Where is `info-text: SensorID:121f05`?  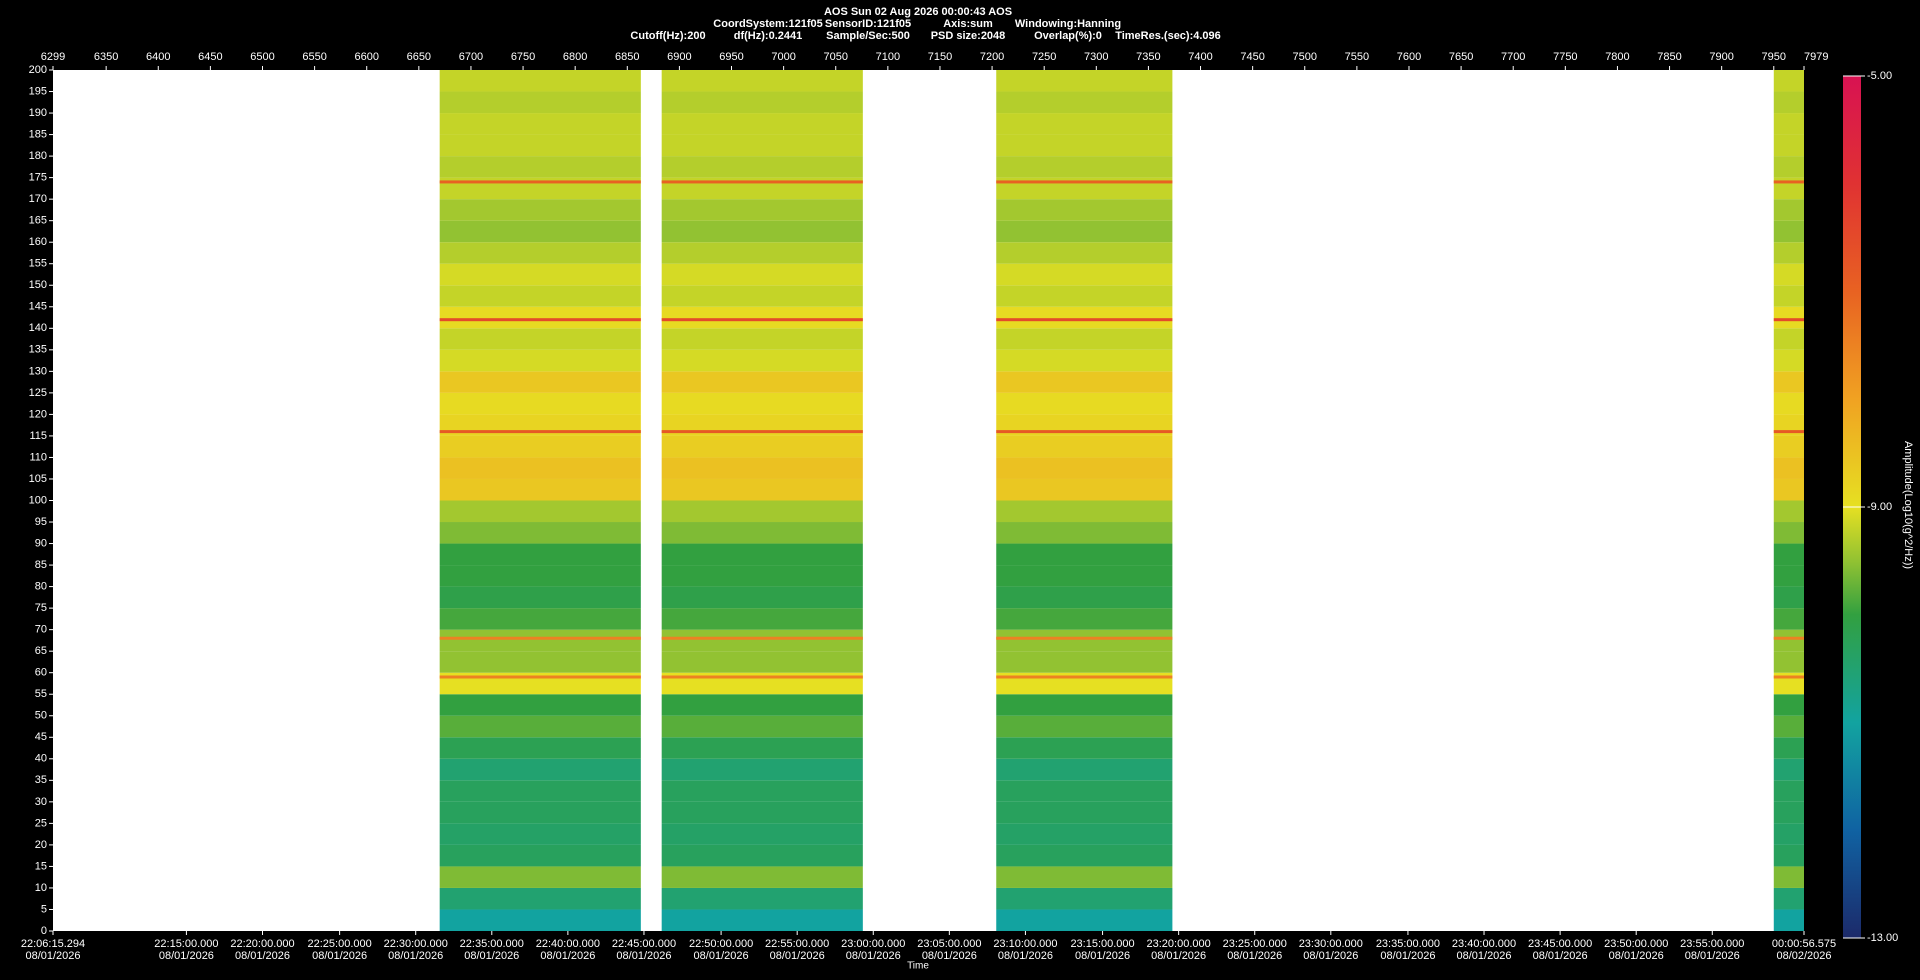
info-text: SensorID:121f05 is located at coordinates (868, 24).